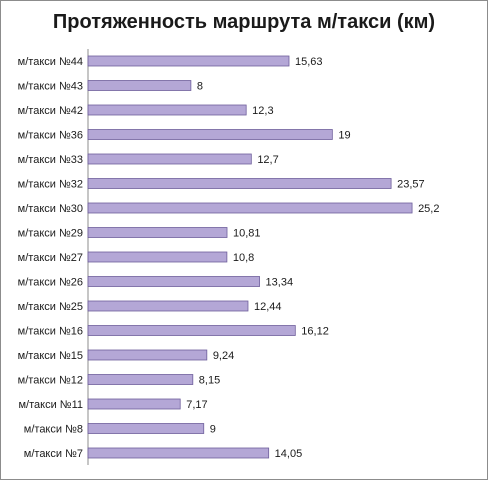 The image size is (488, 480). Describe the element at coordinates (289, 454) in the screenshot. I see `data-label: 14,05` at that location.